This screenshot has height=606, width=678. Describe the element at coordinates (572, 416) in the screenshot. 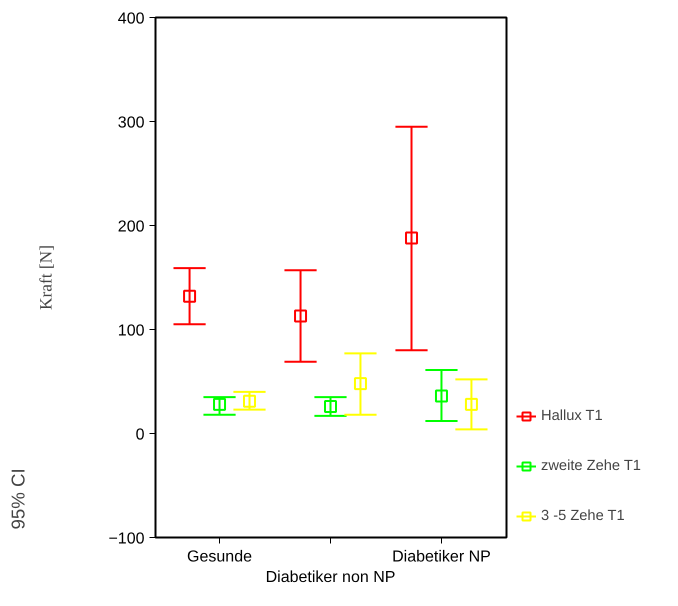

I see `legend-label: Hallux T1` at that location.